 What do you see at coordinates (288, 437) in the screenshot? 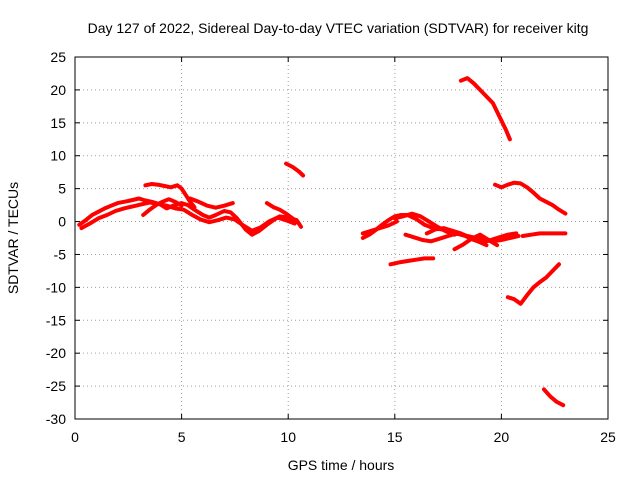
I see `x-tick-label: 10` at bounding box center [288, 437].